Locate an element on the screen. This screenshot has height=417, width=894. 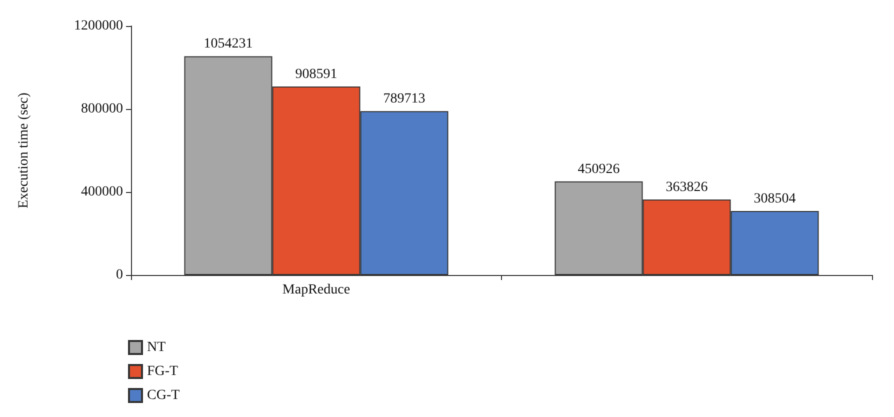
legend-label: NT is located at coordinates (156, 347).